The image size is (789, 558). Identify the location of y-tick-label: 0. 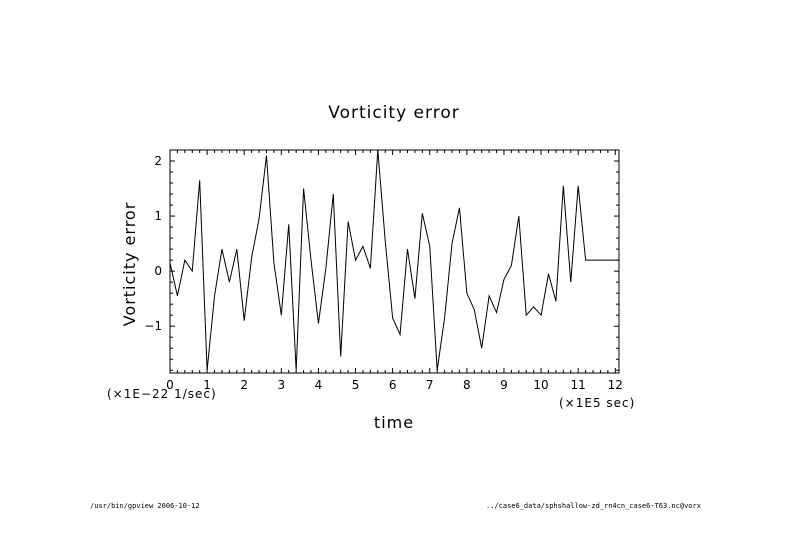
(158, 271).